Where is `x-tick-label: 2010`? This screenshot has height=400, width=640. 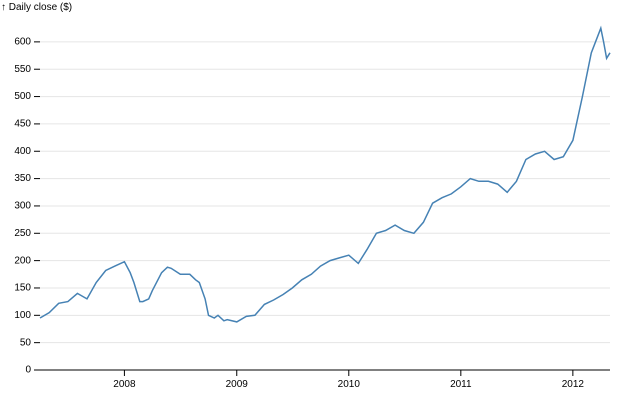 x-tick-label: 2010 is located at coordinates (349, 384).